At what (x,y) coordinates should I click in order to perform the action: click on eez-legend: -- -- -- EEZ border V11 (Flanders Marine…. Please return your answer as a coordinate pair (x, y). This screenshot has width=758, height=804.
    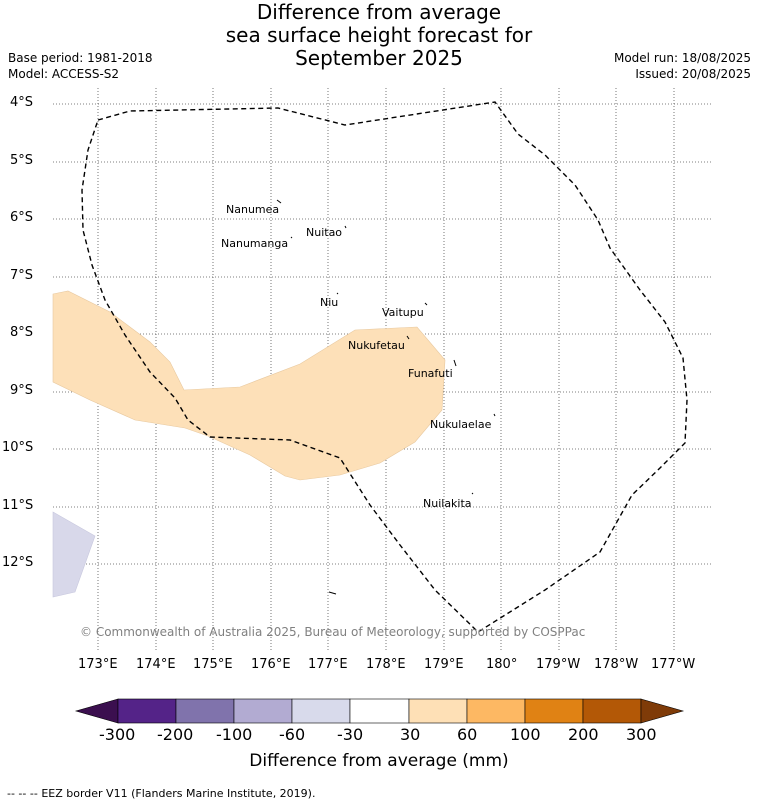
    Looking at the image, I should click on (161, 793).